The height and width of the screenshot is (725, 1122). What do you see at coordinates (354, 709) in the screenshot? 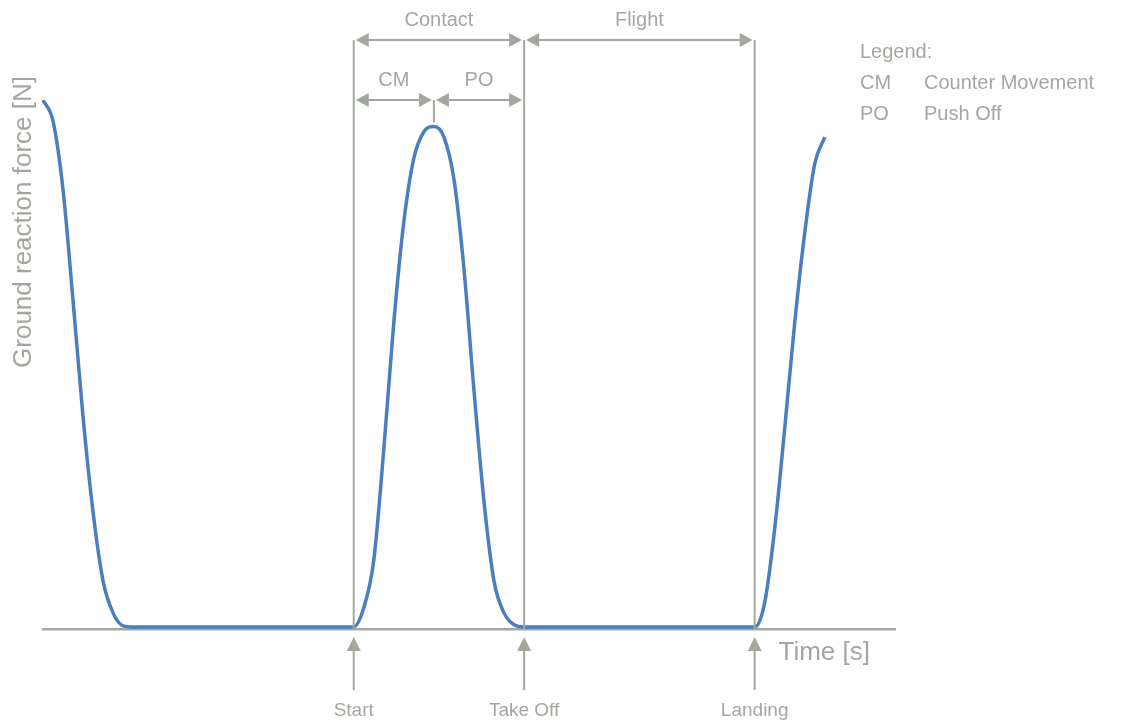
I see `x-tick-label: Start` at bounding box center [354, 709].